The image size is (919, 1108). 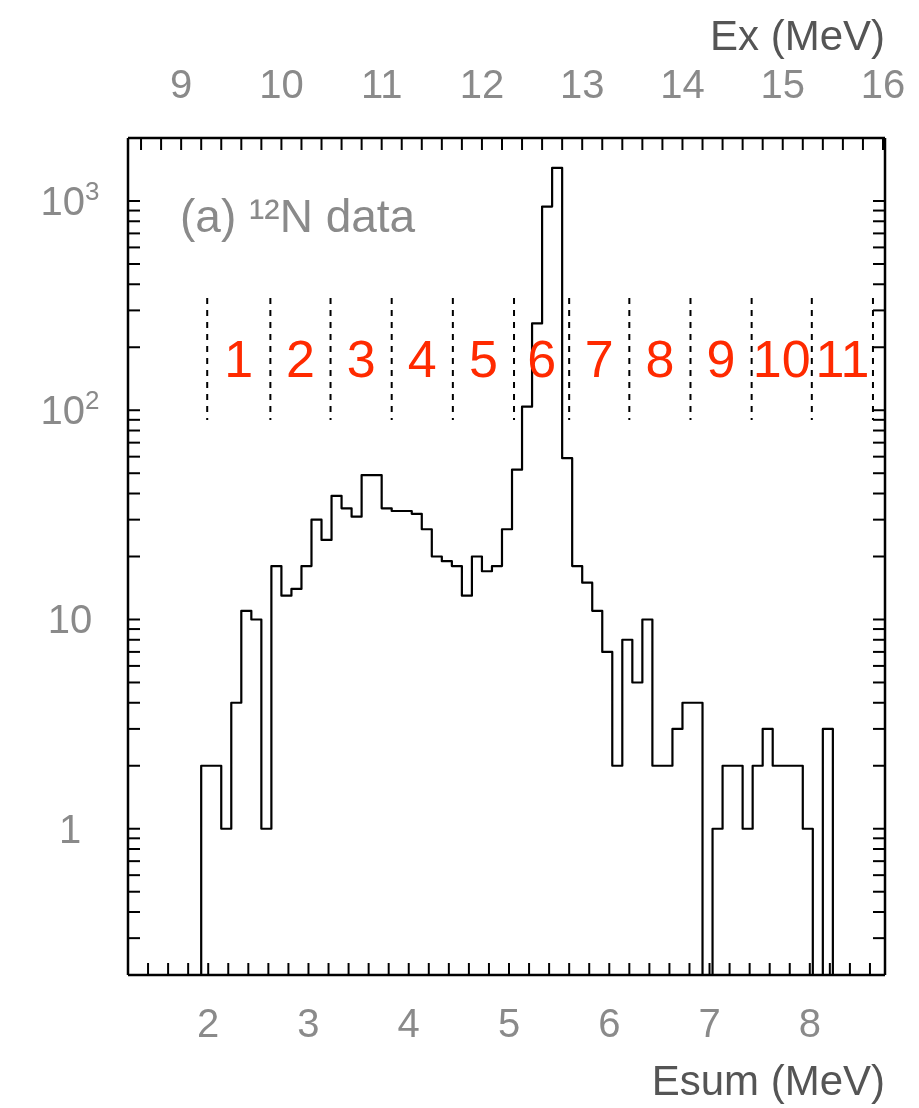 What do you see at coordinates (208, 1023) in the screenshot?
I see `x-tick-label: 2` at bounding box center [208, 1023].